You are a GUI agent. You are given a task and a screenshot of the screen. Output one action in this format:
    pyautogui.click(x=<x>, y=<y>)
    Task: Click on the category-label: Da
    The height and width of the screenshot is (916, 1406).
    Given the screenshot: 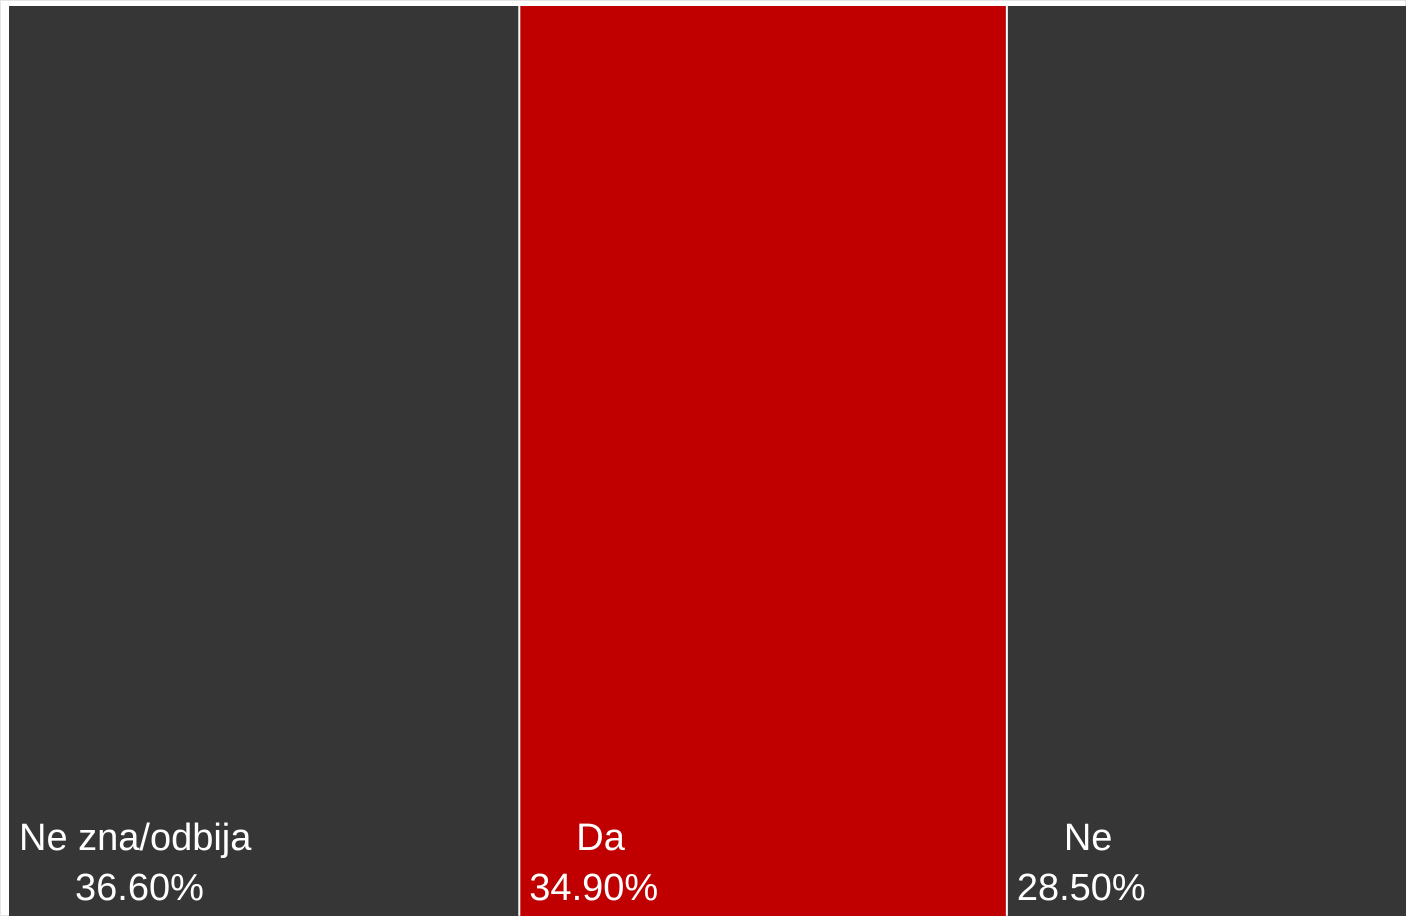 What is the action you would take?
    pyautogui.click(x=600, y=838)
    